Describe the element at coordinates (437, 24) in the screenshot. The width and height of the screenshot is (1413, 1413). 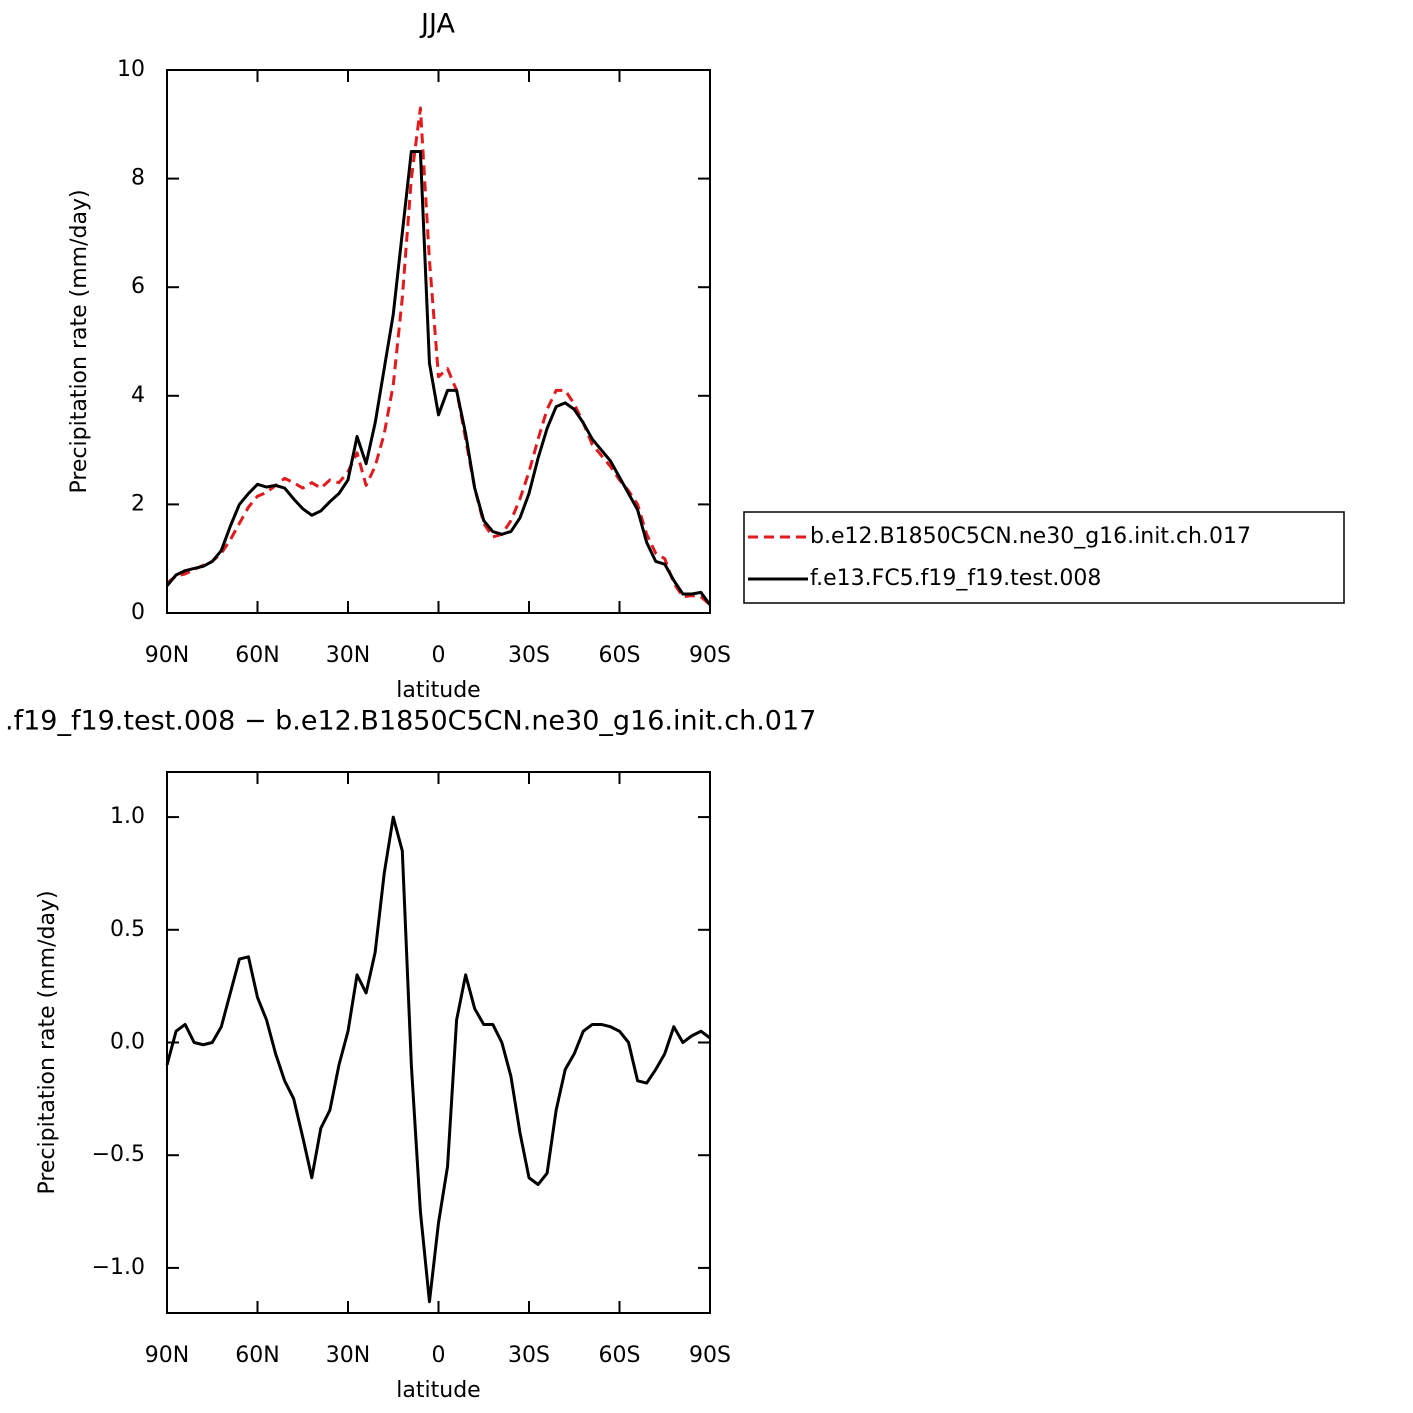
I see `chart-title: JJA` at that location.